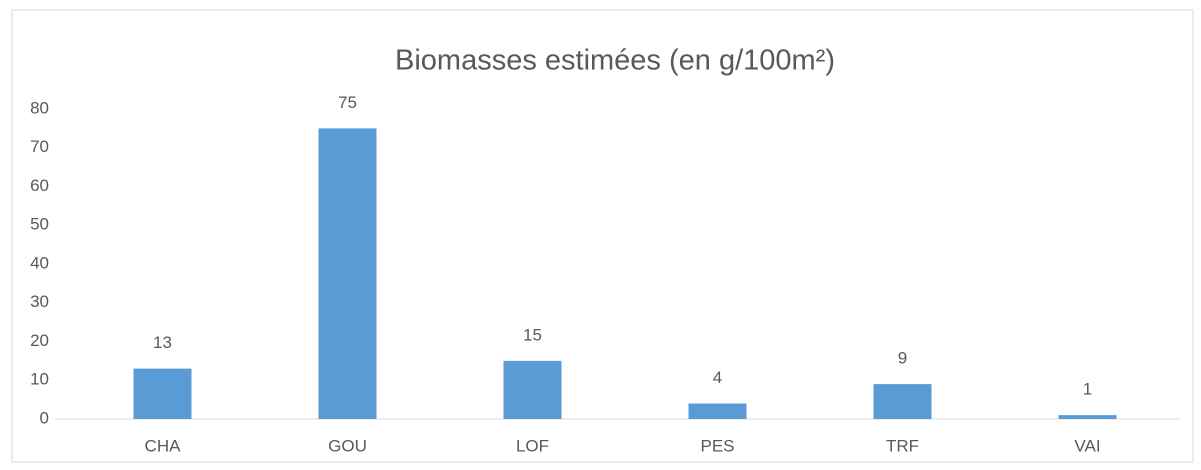 This screenshot has width=1201, height=470. I want to click on y-tick-label: 20, so click(39, 340).